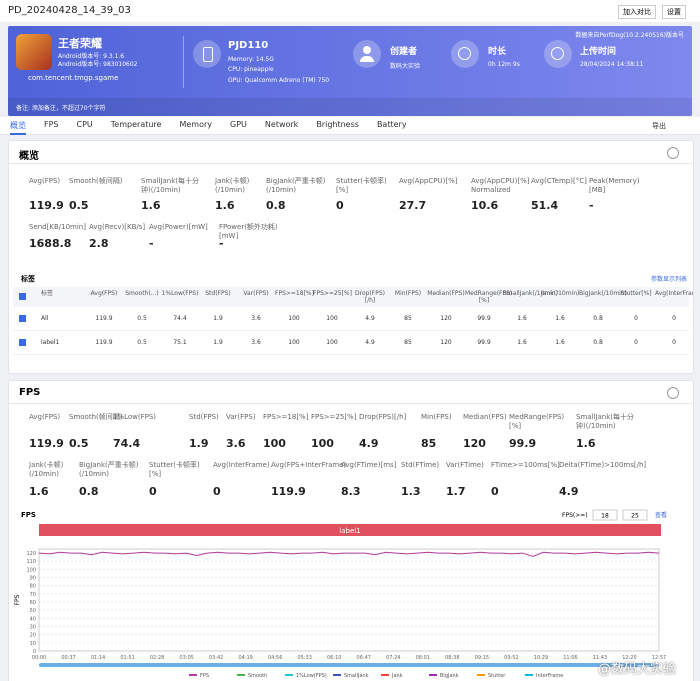 Image resolution: width=700 pixels, height=681 pixels. I want to click on separator, so click(351, 403).